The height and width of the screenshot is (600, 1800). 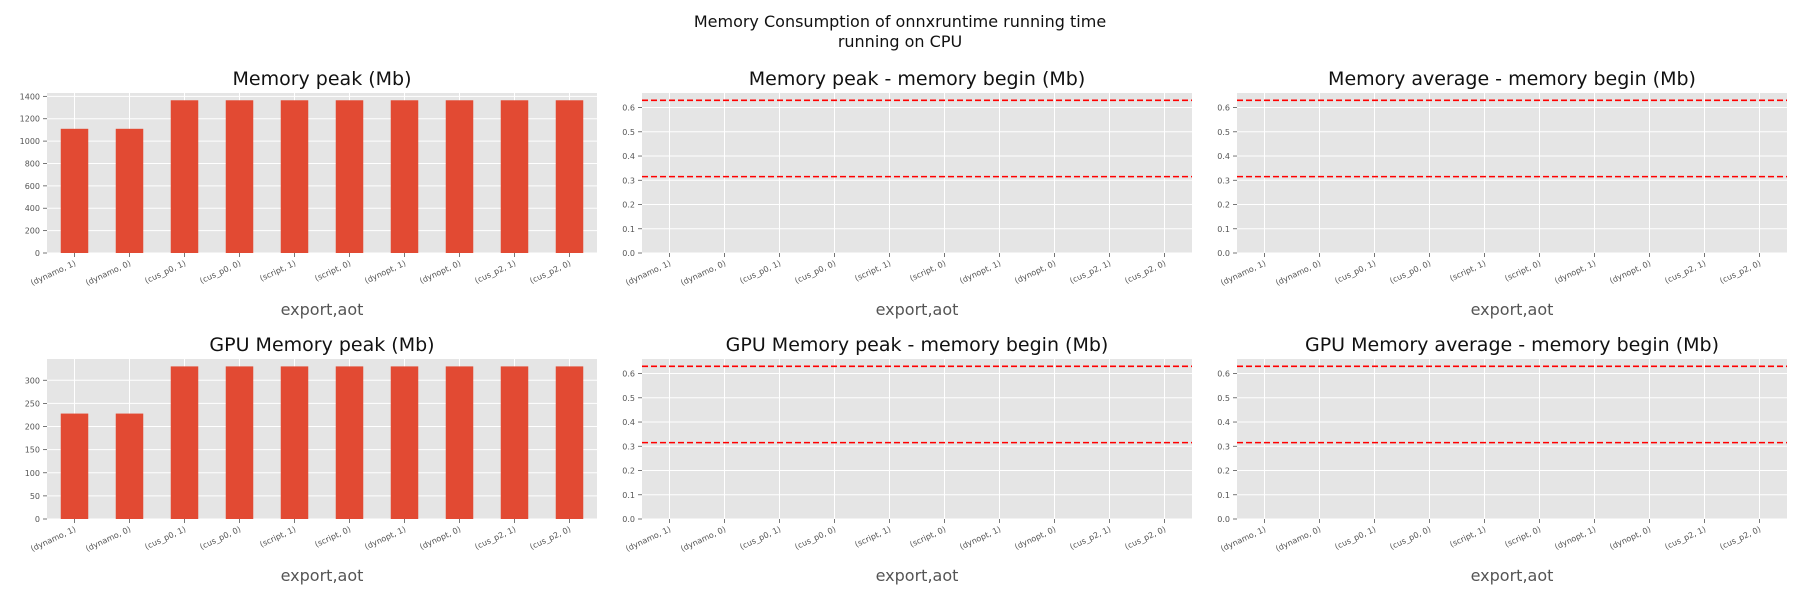 What do you see at coordinates (321, 345) in the screenshot?
I see `subplot-title: GPU Memory peak (Mb)` at bounding box center [321, 345].